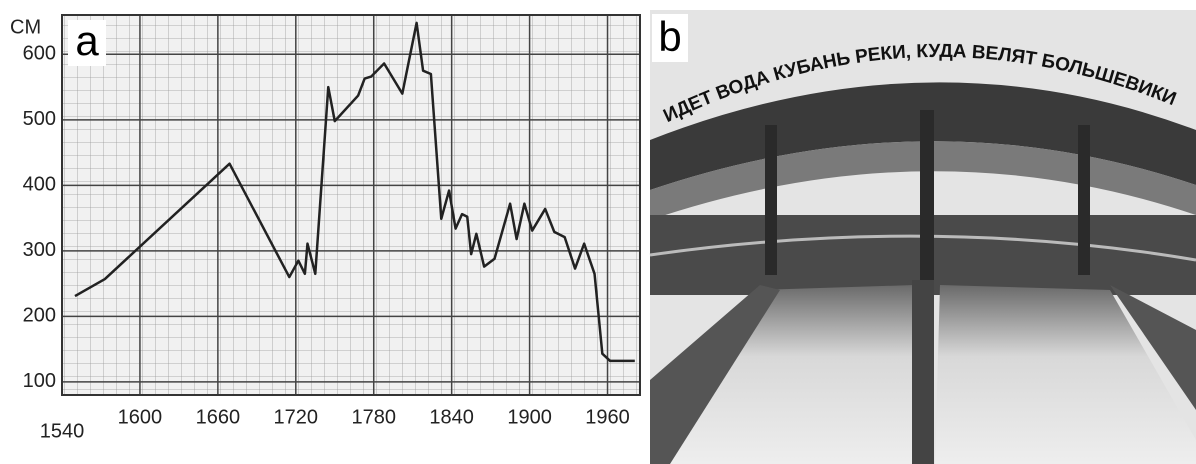 Image resolution: width=1196 pixels, height=464 pixels. I want to click on x-tick-label: 1540, so click(62, 431).